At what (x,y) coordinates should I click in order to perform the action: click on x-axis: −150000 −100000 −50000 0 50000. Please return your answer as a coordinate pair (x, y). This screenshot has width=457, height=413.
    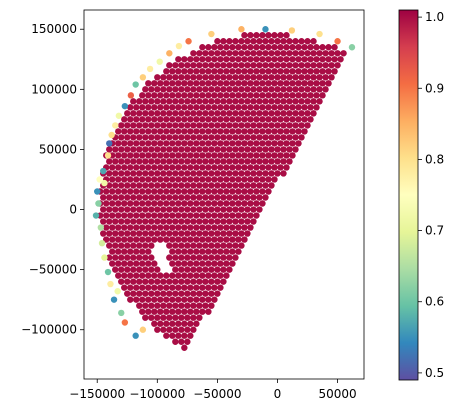
    Looking at the image, I should click on (213, 390).